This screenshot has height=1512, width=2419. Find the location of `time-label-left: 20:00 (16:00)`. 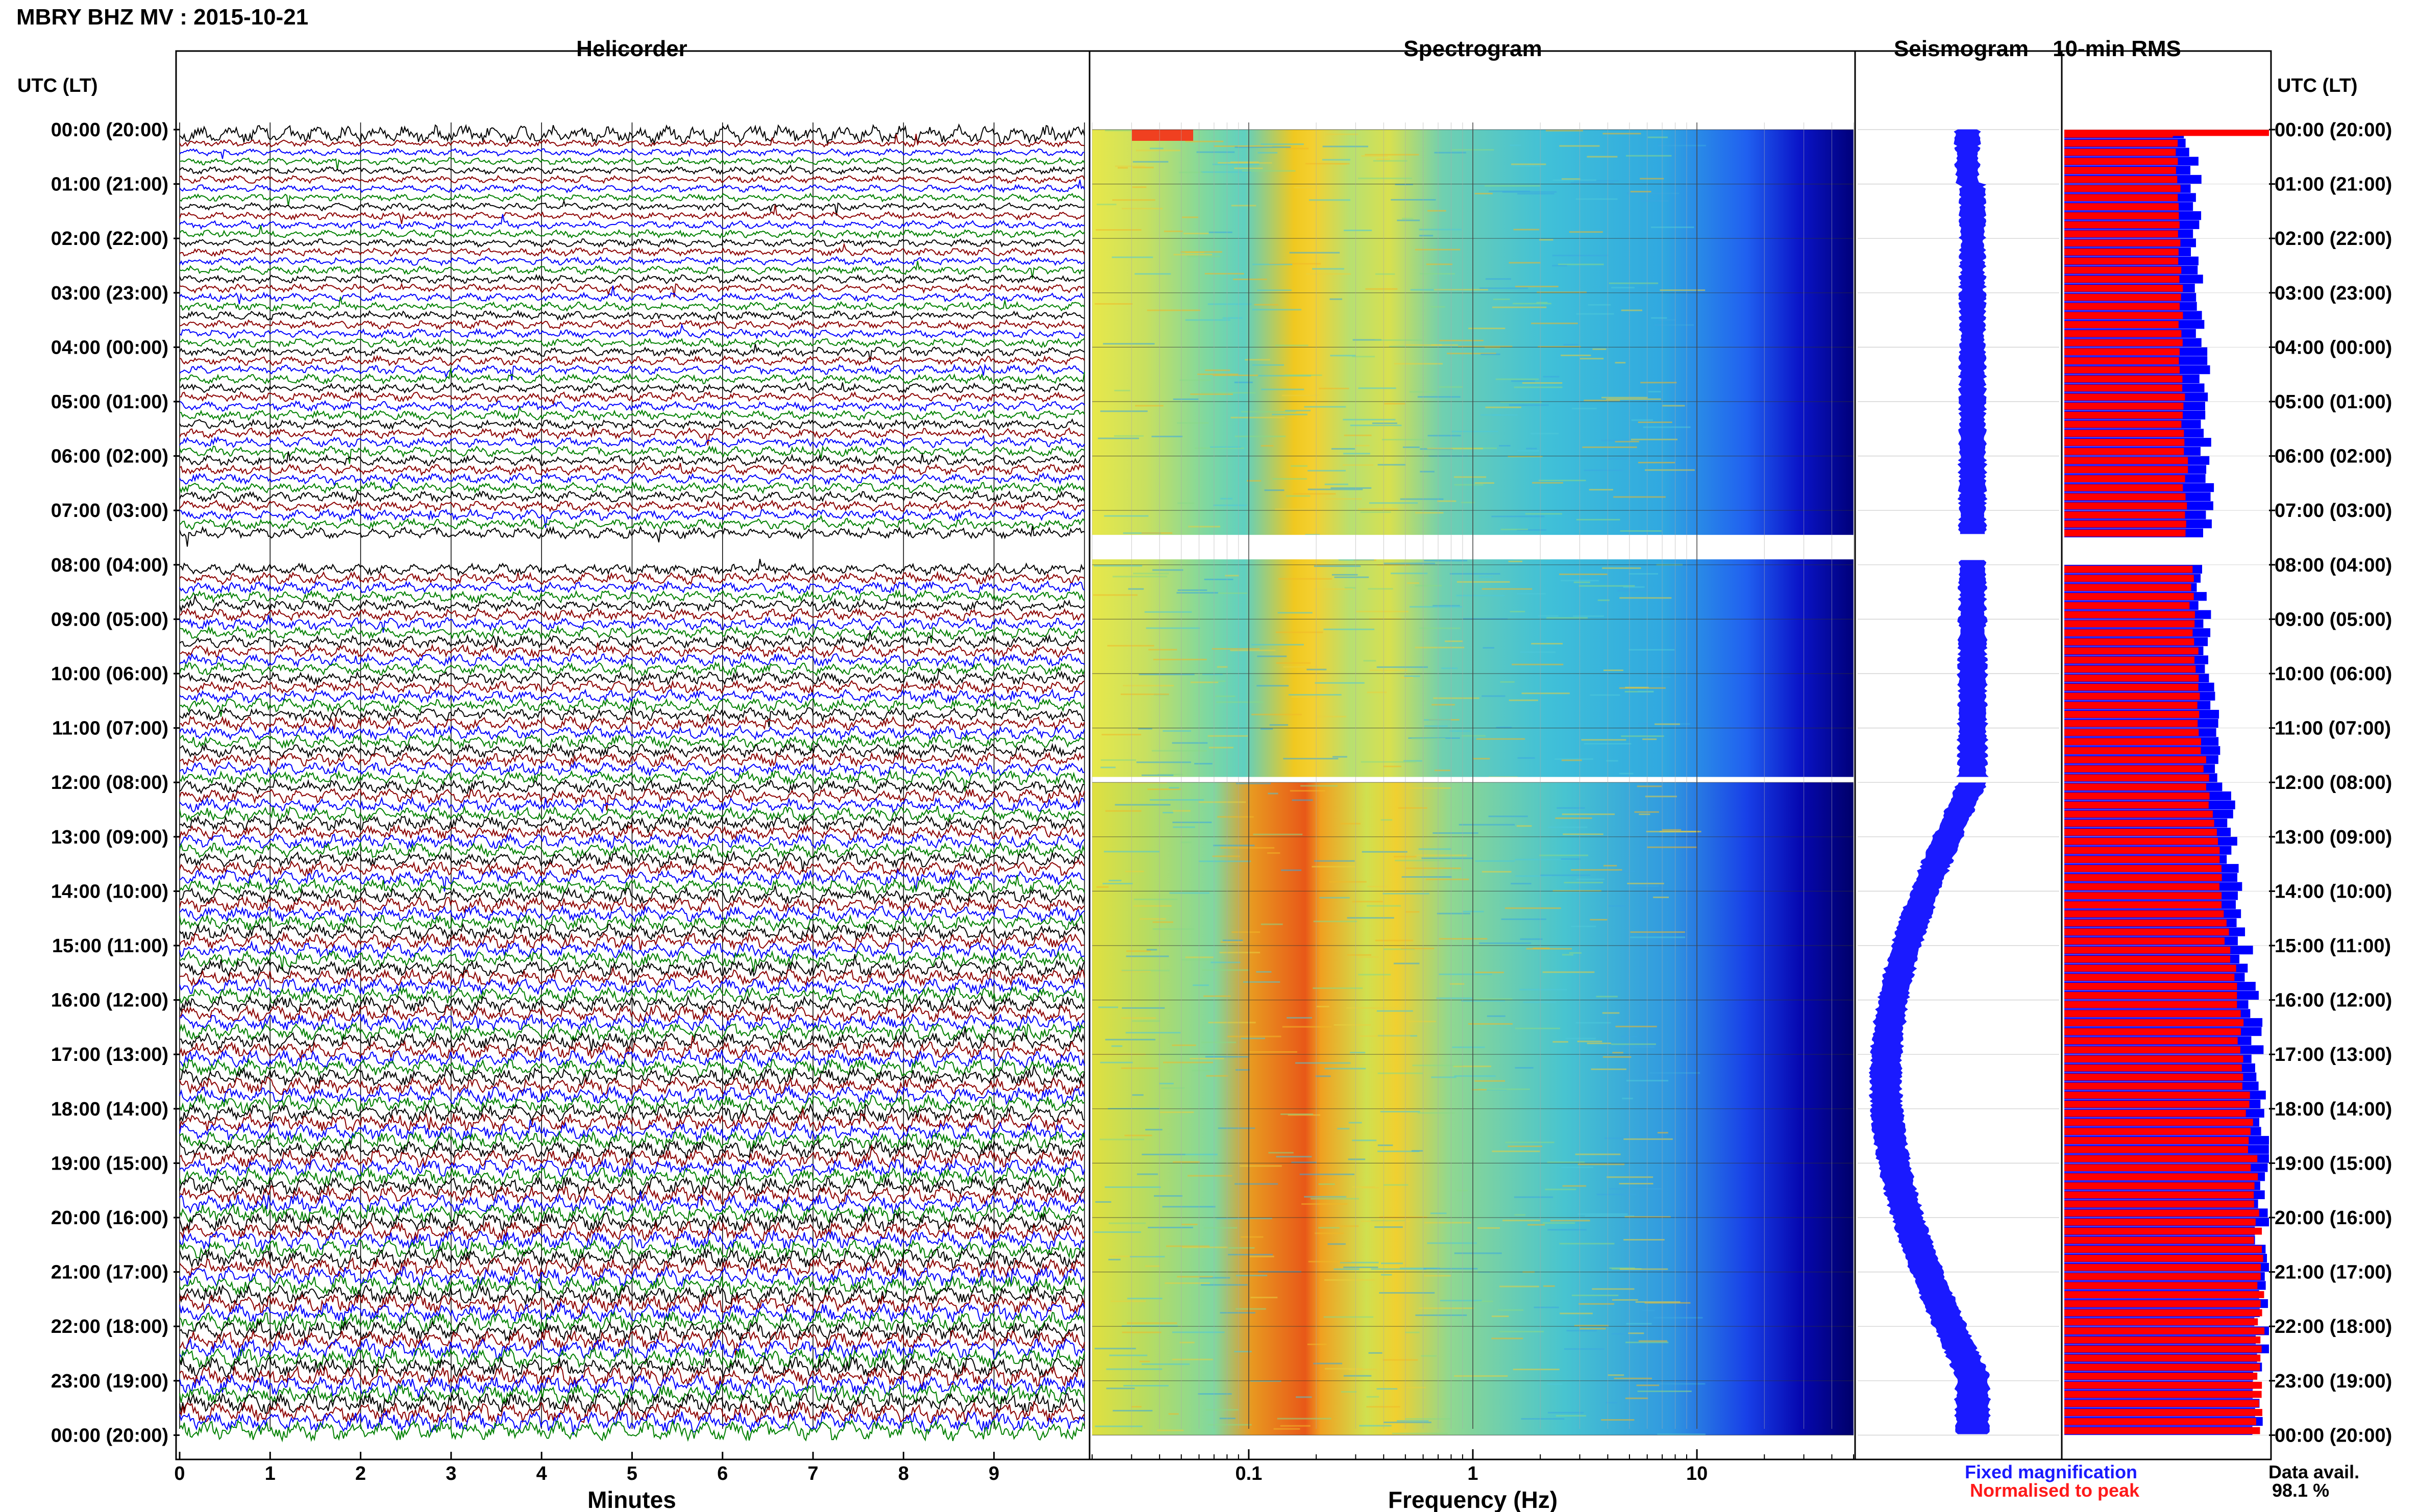

time-label-left: 20:00 (16:00) is located at coordinates (109, 1218).